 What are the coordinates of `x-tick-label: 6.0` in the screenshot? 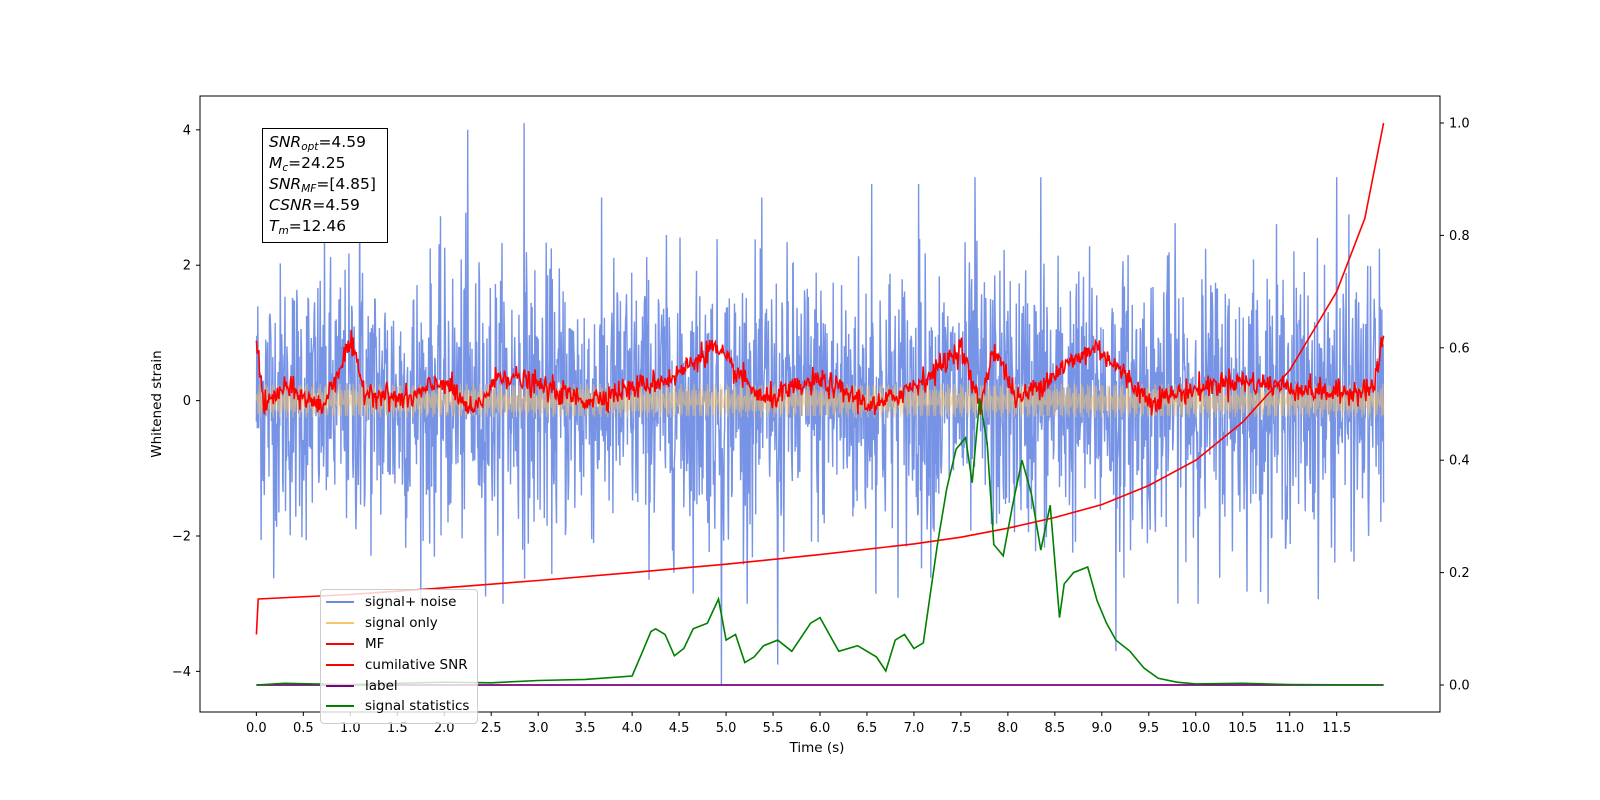 It's located at (820, 728).